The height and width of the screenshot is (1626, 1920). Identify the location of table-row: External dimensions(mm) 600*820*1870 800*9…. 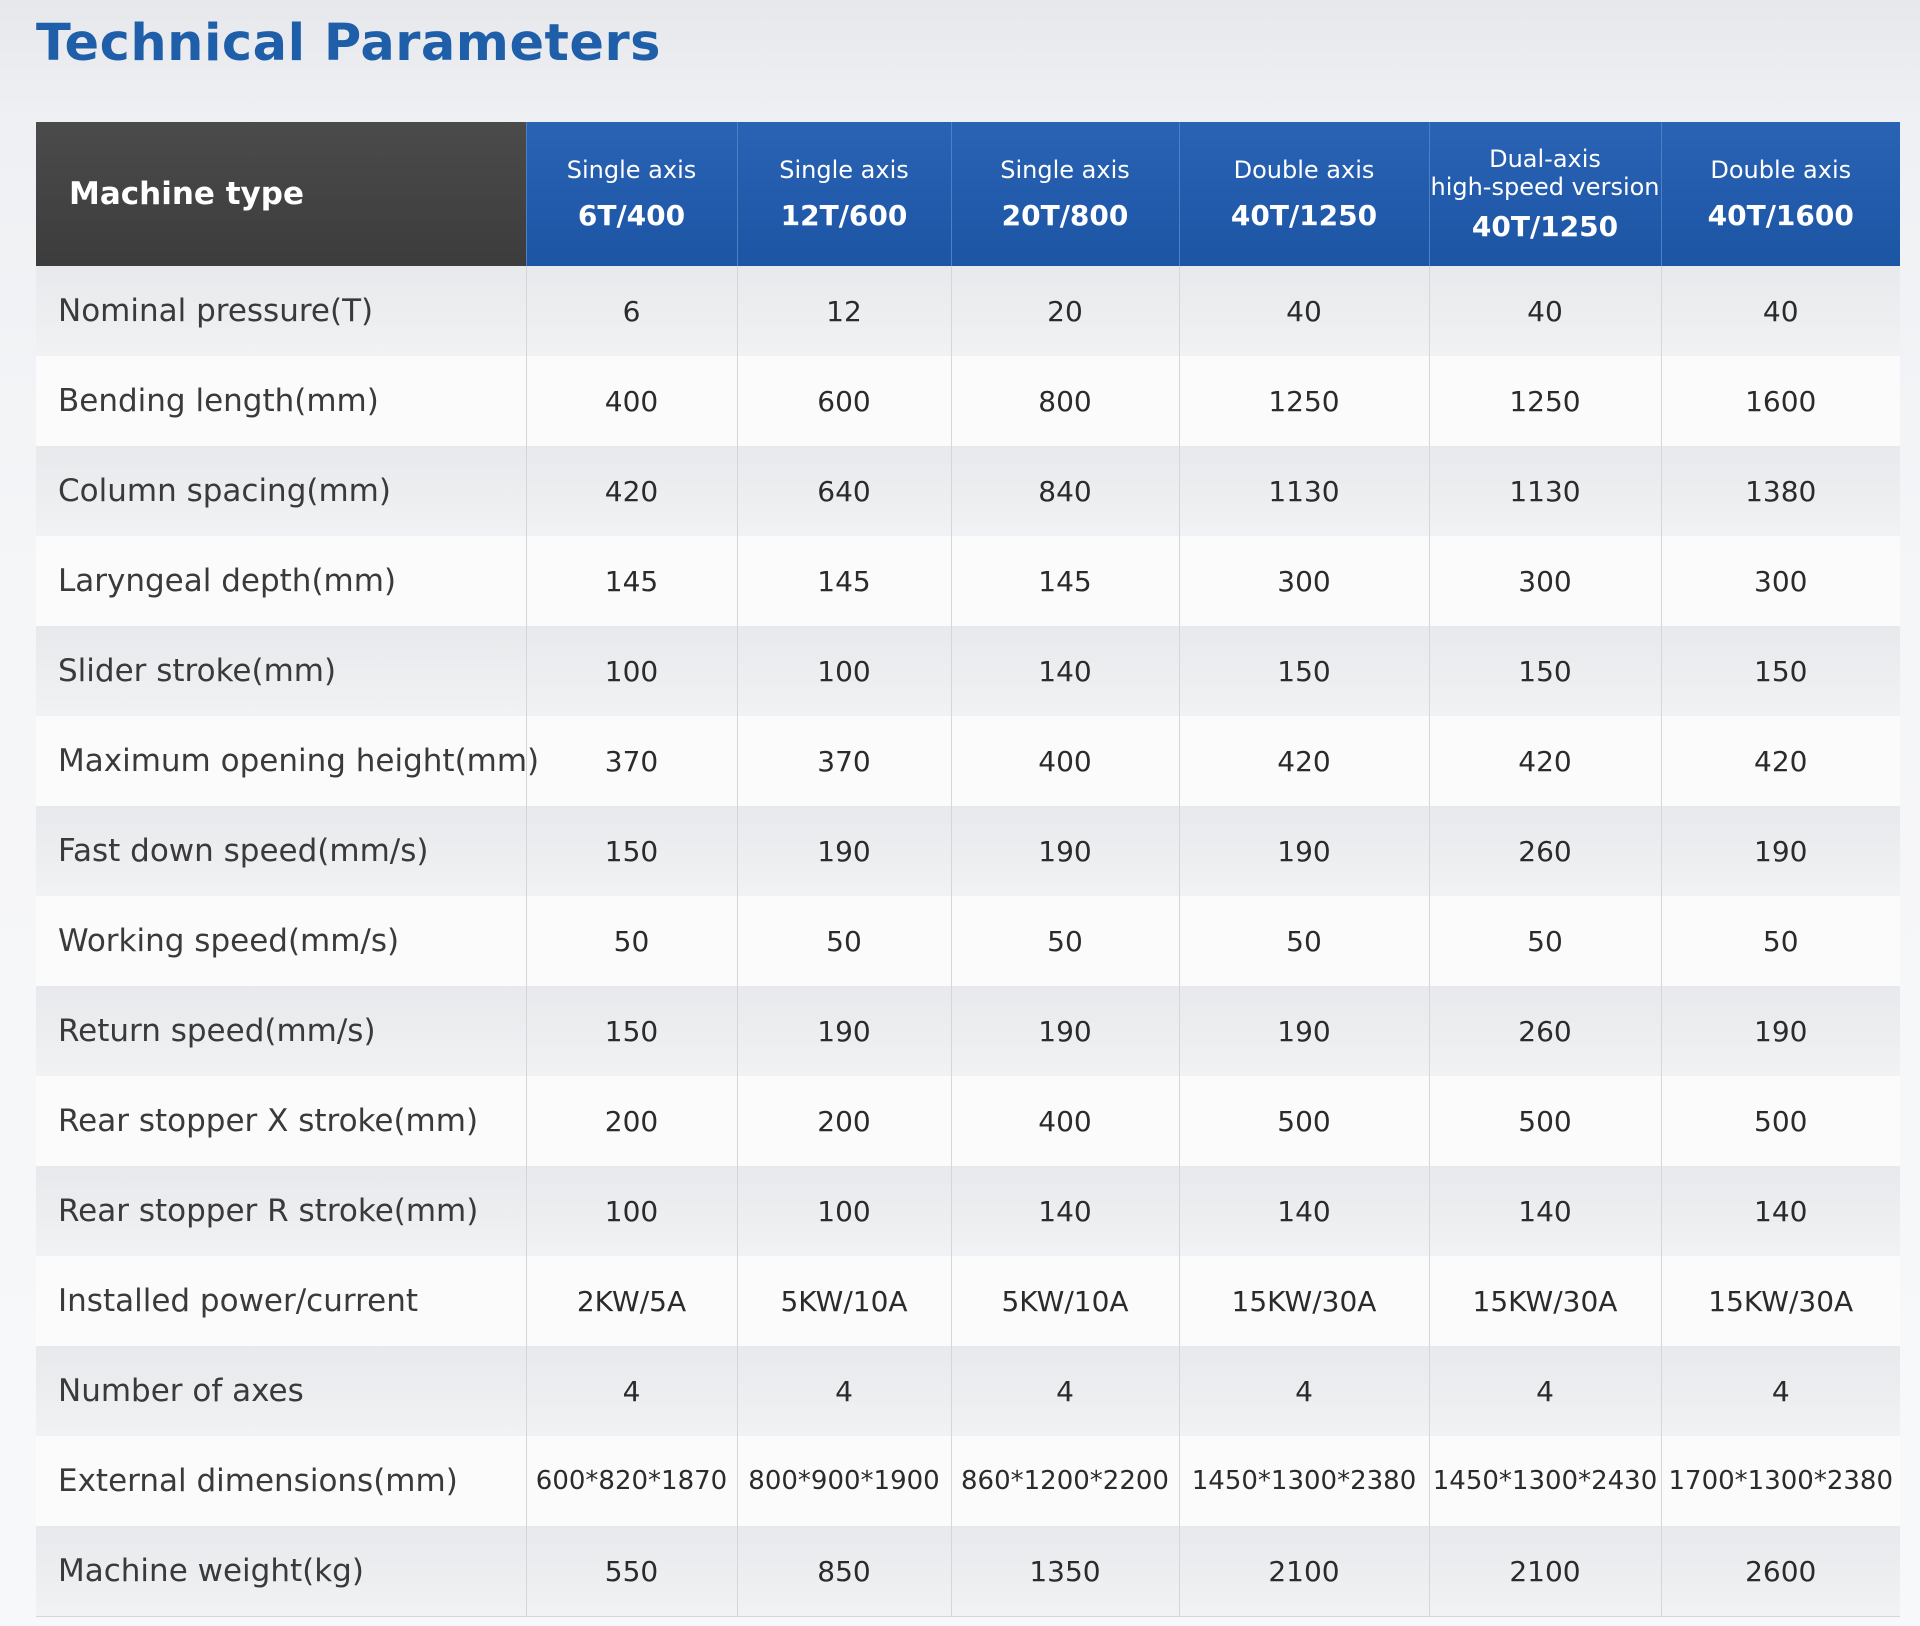
(968, 1481).